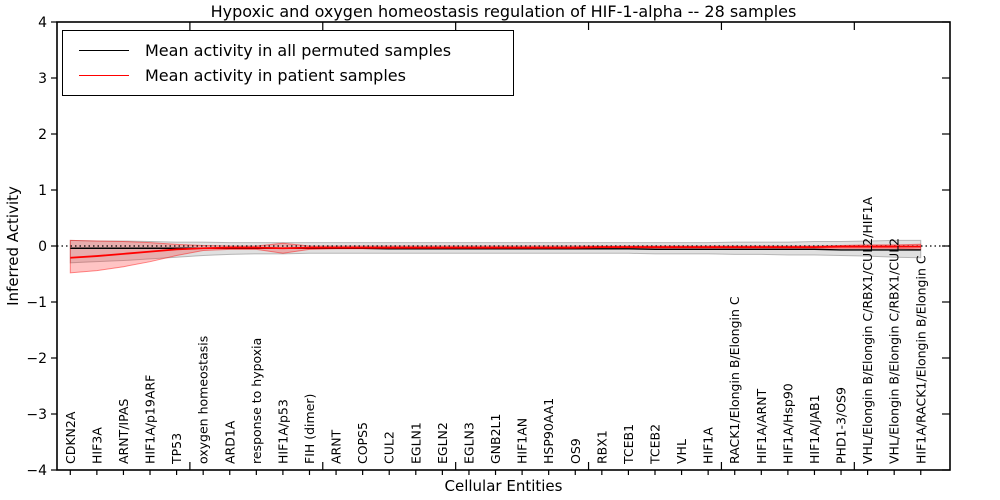 Image resolution: width=1000 pixels, height=500 pixels. What do you see at coordinates (42, 191) in the screenshot?
I see `y-tick-label: 1` at bounding box center [42, 191].